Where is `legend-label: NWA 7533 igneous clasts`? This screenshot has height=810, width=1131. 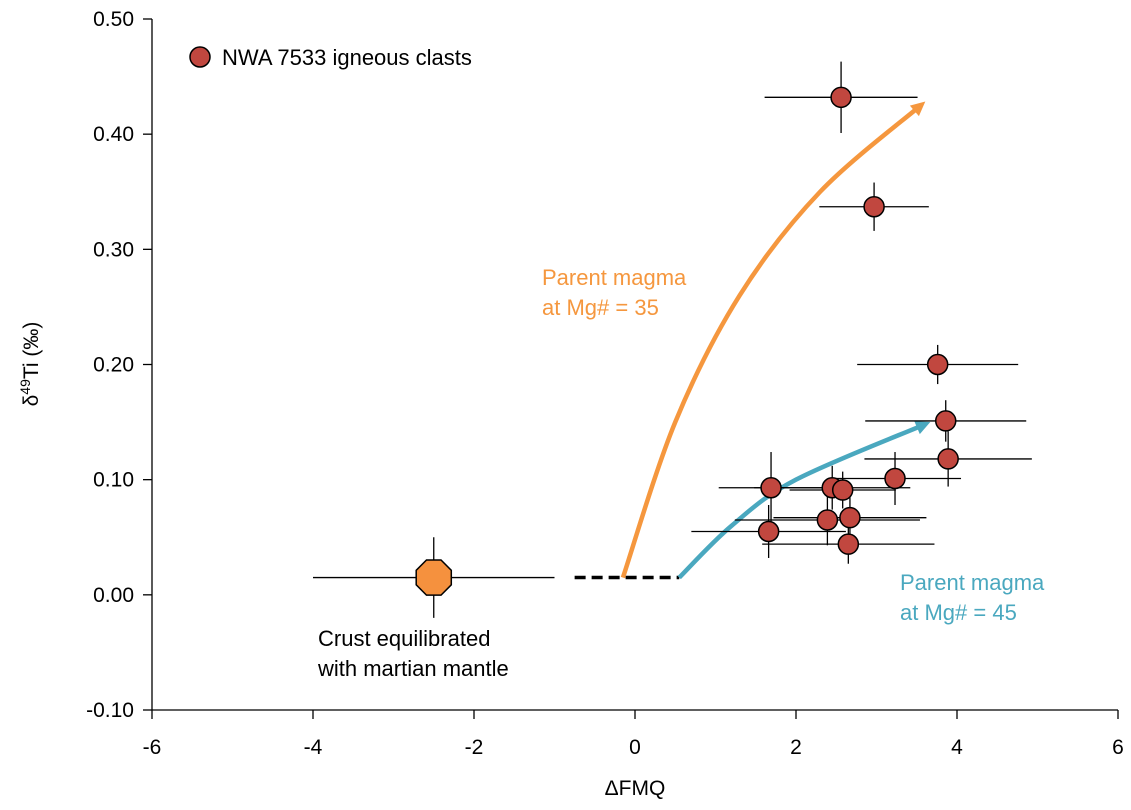 legend-label: NWA 7533 igneous clasts is located at coordinates (347, 57).